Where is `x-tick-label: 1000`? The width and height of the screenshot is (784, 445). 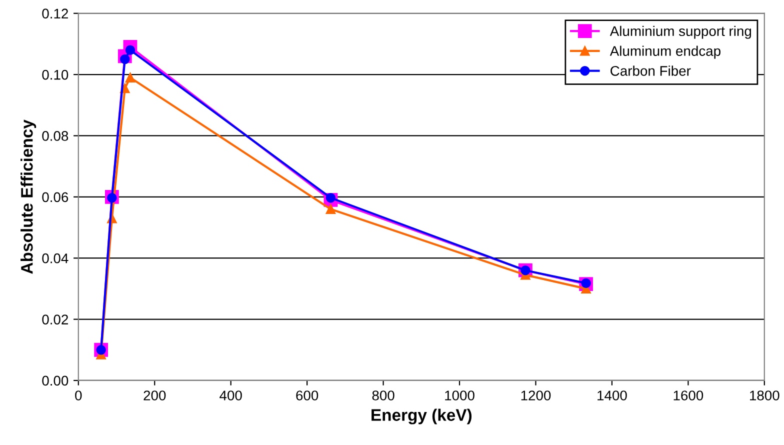
x-tick-label: 1000 is located at coordinates (459, 395).